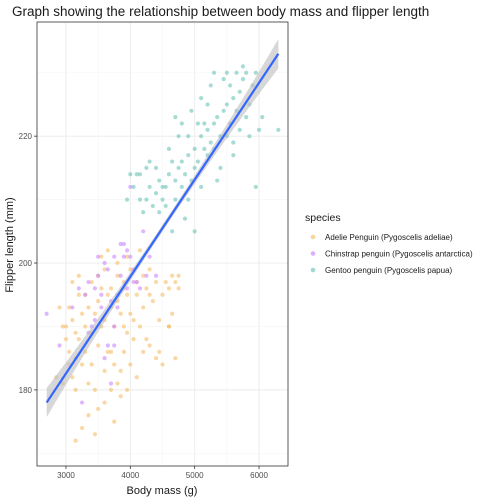 The image size is (500, 500). What do you see at coordinates (26, 390) in the screenshot?
I see `y-tick-label: 180` at bounding box center [26, 390].